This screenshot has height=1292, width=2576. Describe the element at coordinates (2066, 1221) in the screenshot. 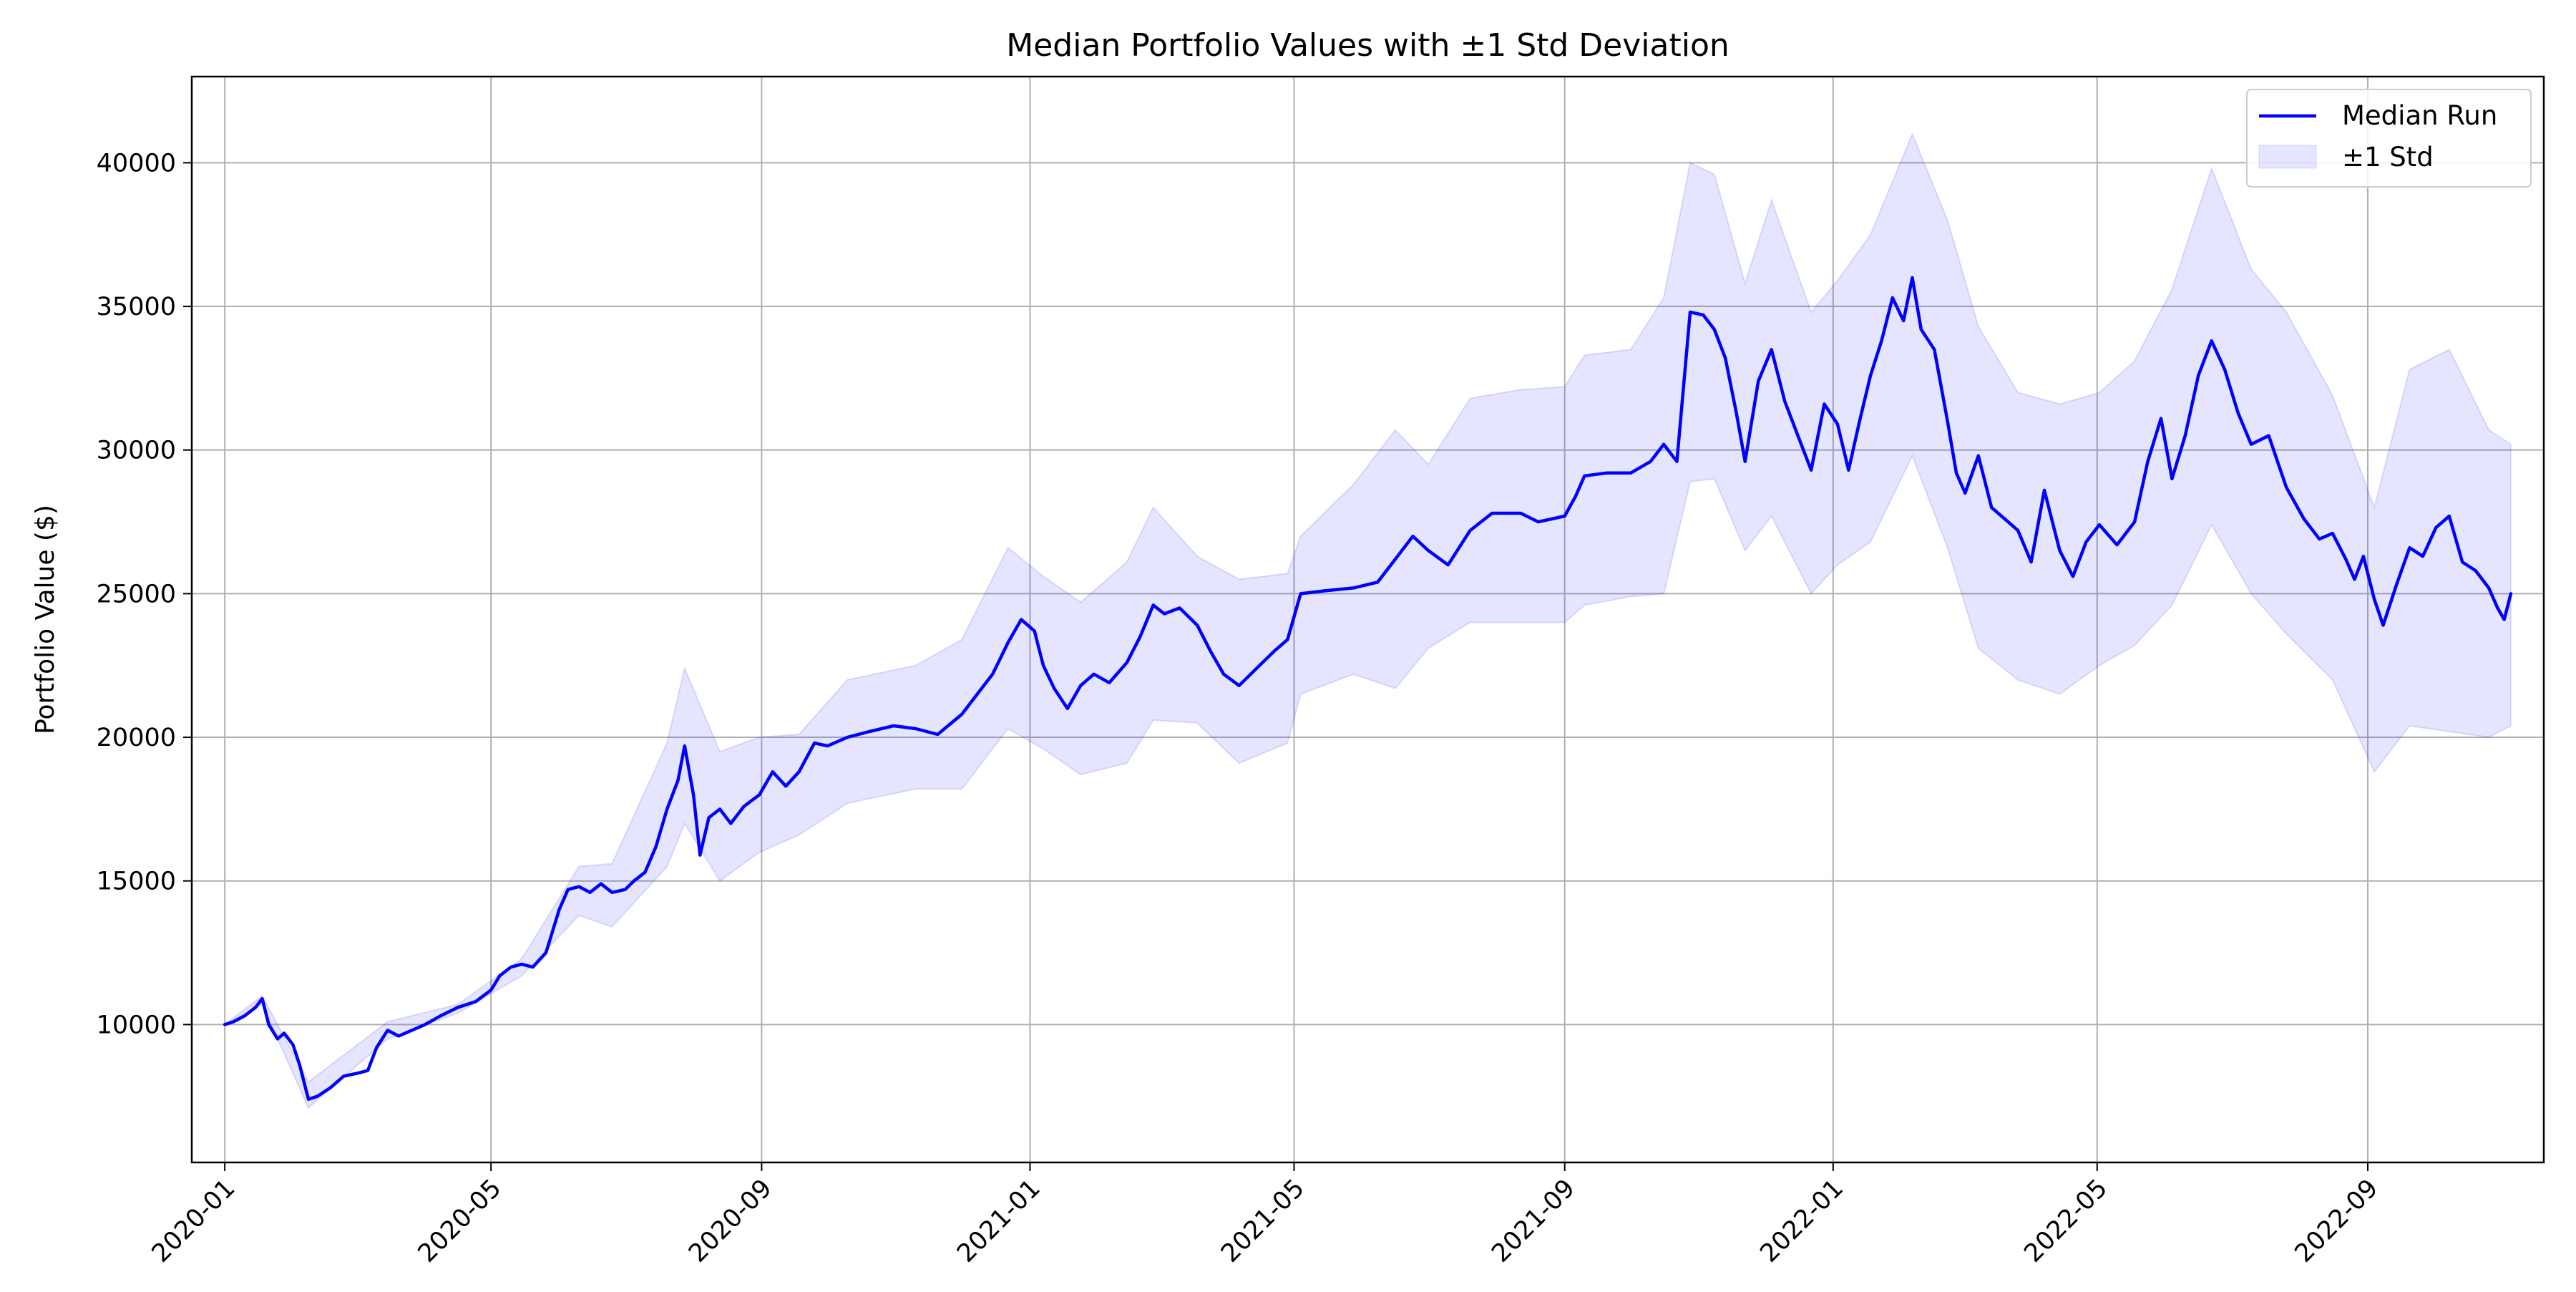

I see `x-tick-label: 2022-05` at that location.